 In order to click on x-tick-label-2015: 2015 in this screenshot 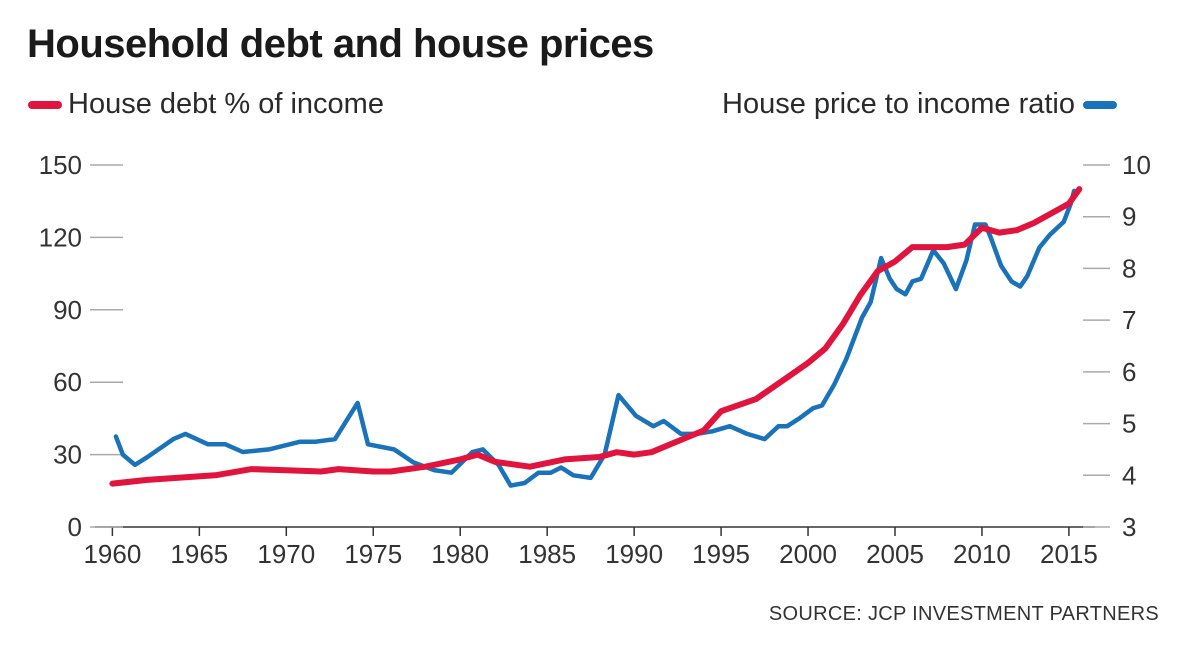, I will do `click(1069, 554)`.